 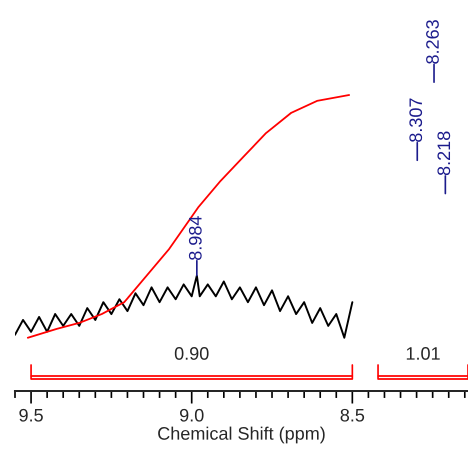 What do you see at coordinates (192, 415) in the screenshot?
I see `x-tick-label: 9.0` at bounding box center [192, 415].